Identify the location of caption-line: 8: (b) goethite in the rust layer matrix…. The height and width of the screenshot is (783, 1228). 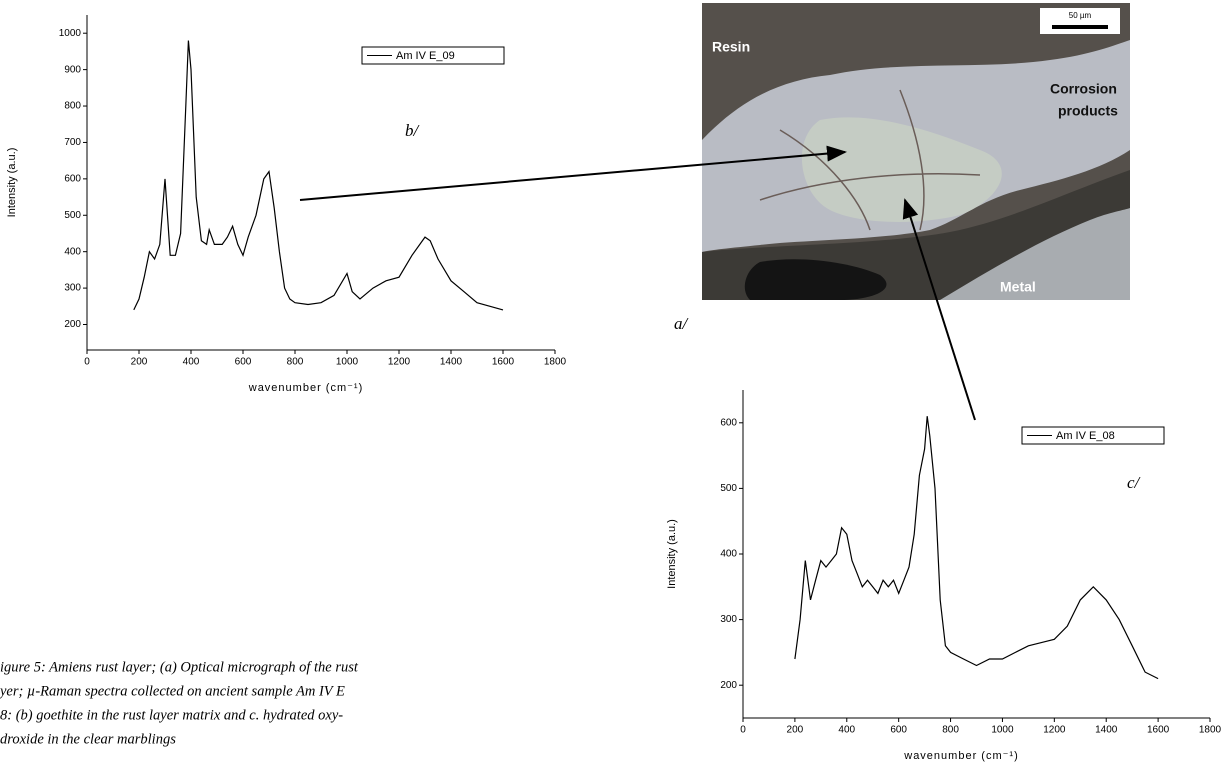
(171, 715).